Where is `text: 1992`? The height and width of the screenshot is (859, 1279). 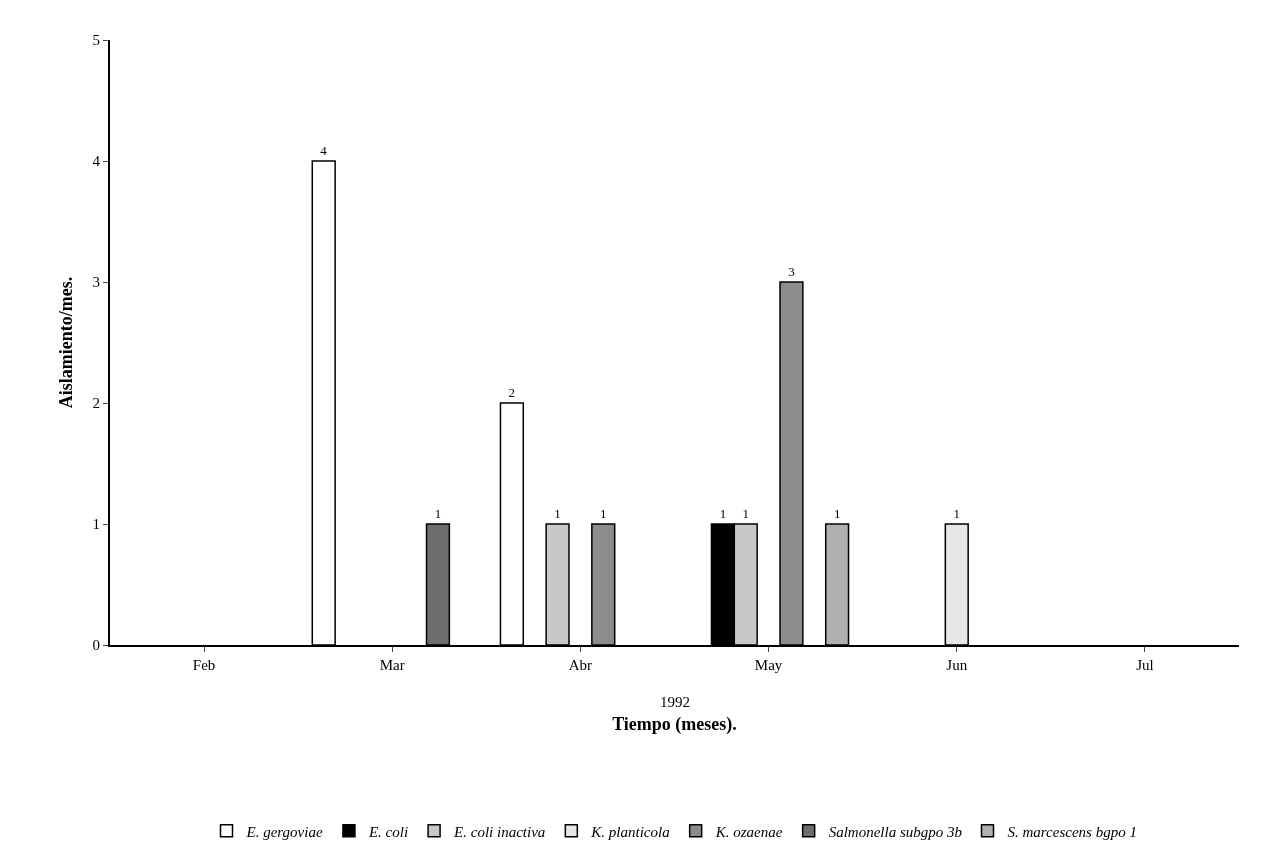
text: 1992 is located at coordinates (675, 702).